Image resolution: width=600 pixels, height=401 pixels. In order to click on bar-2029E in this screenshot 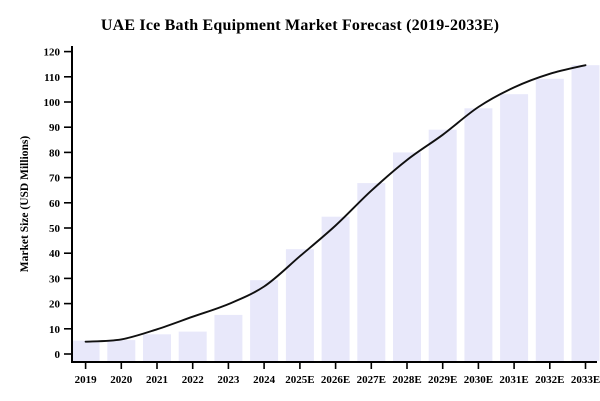, I will do `click(442, 245)`.